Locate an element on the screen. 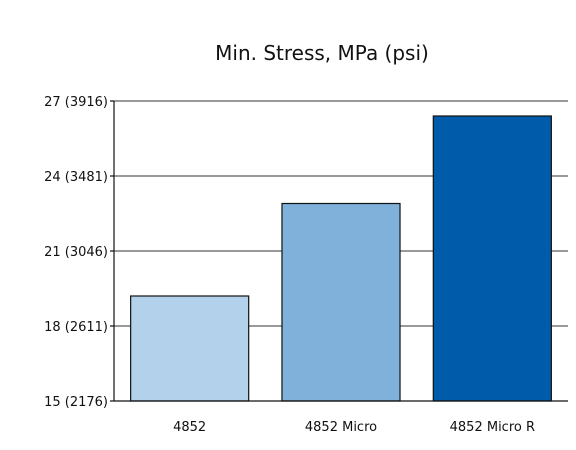 The height and width of the screenshot is (450, 576). y-tick-label: 15 (2176) is located at coordinates (76, 402).